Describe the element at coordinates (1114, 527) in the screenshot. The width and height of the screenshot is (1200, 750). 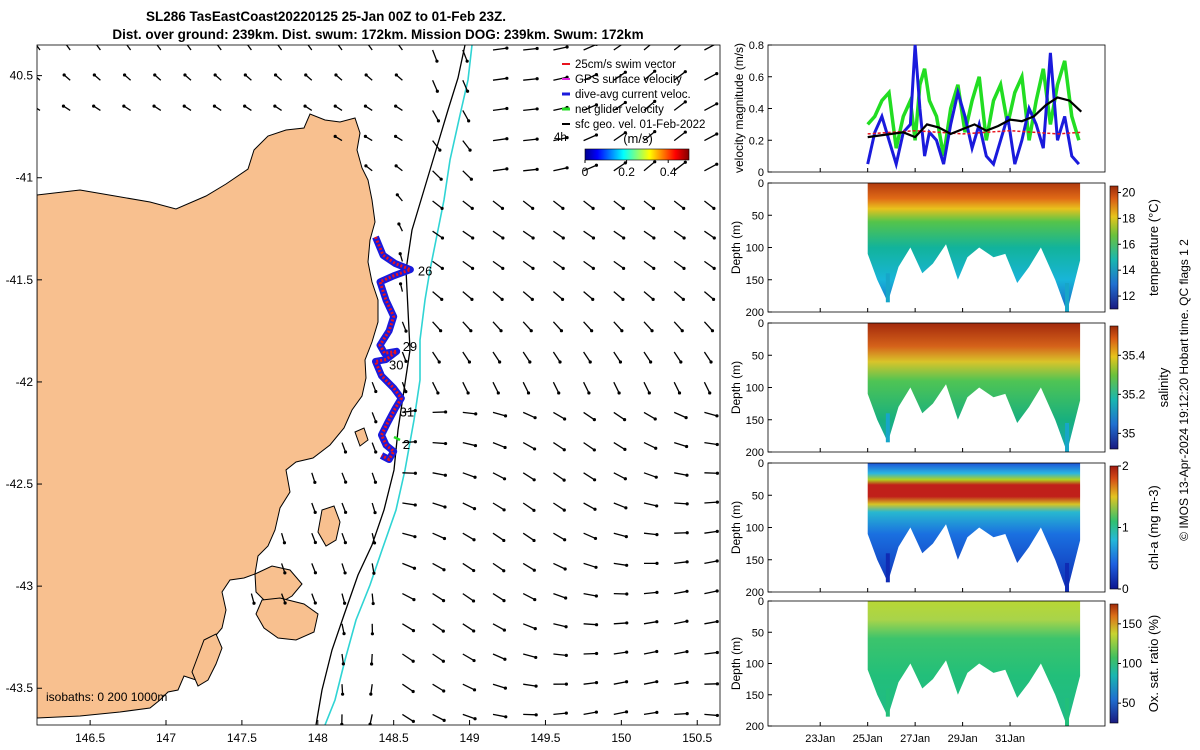
I see `chla-colorbar` at that location.